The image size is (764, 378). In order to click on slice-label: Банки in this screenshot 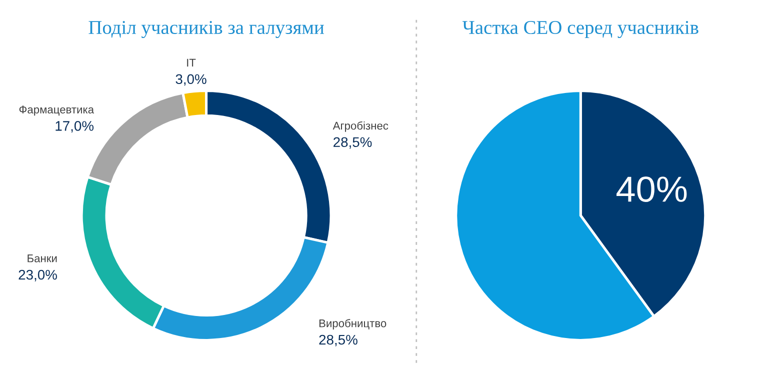, I will do `click(42, 258)`.